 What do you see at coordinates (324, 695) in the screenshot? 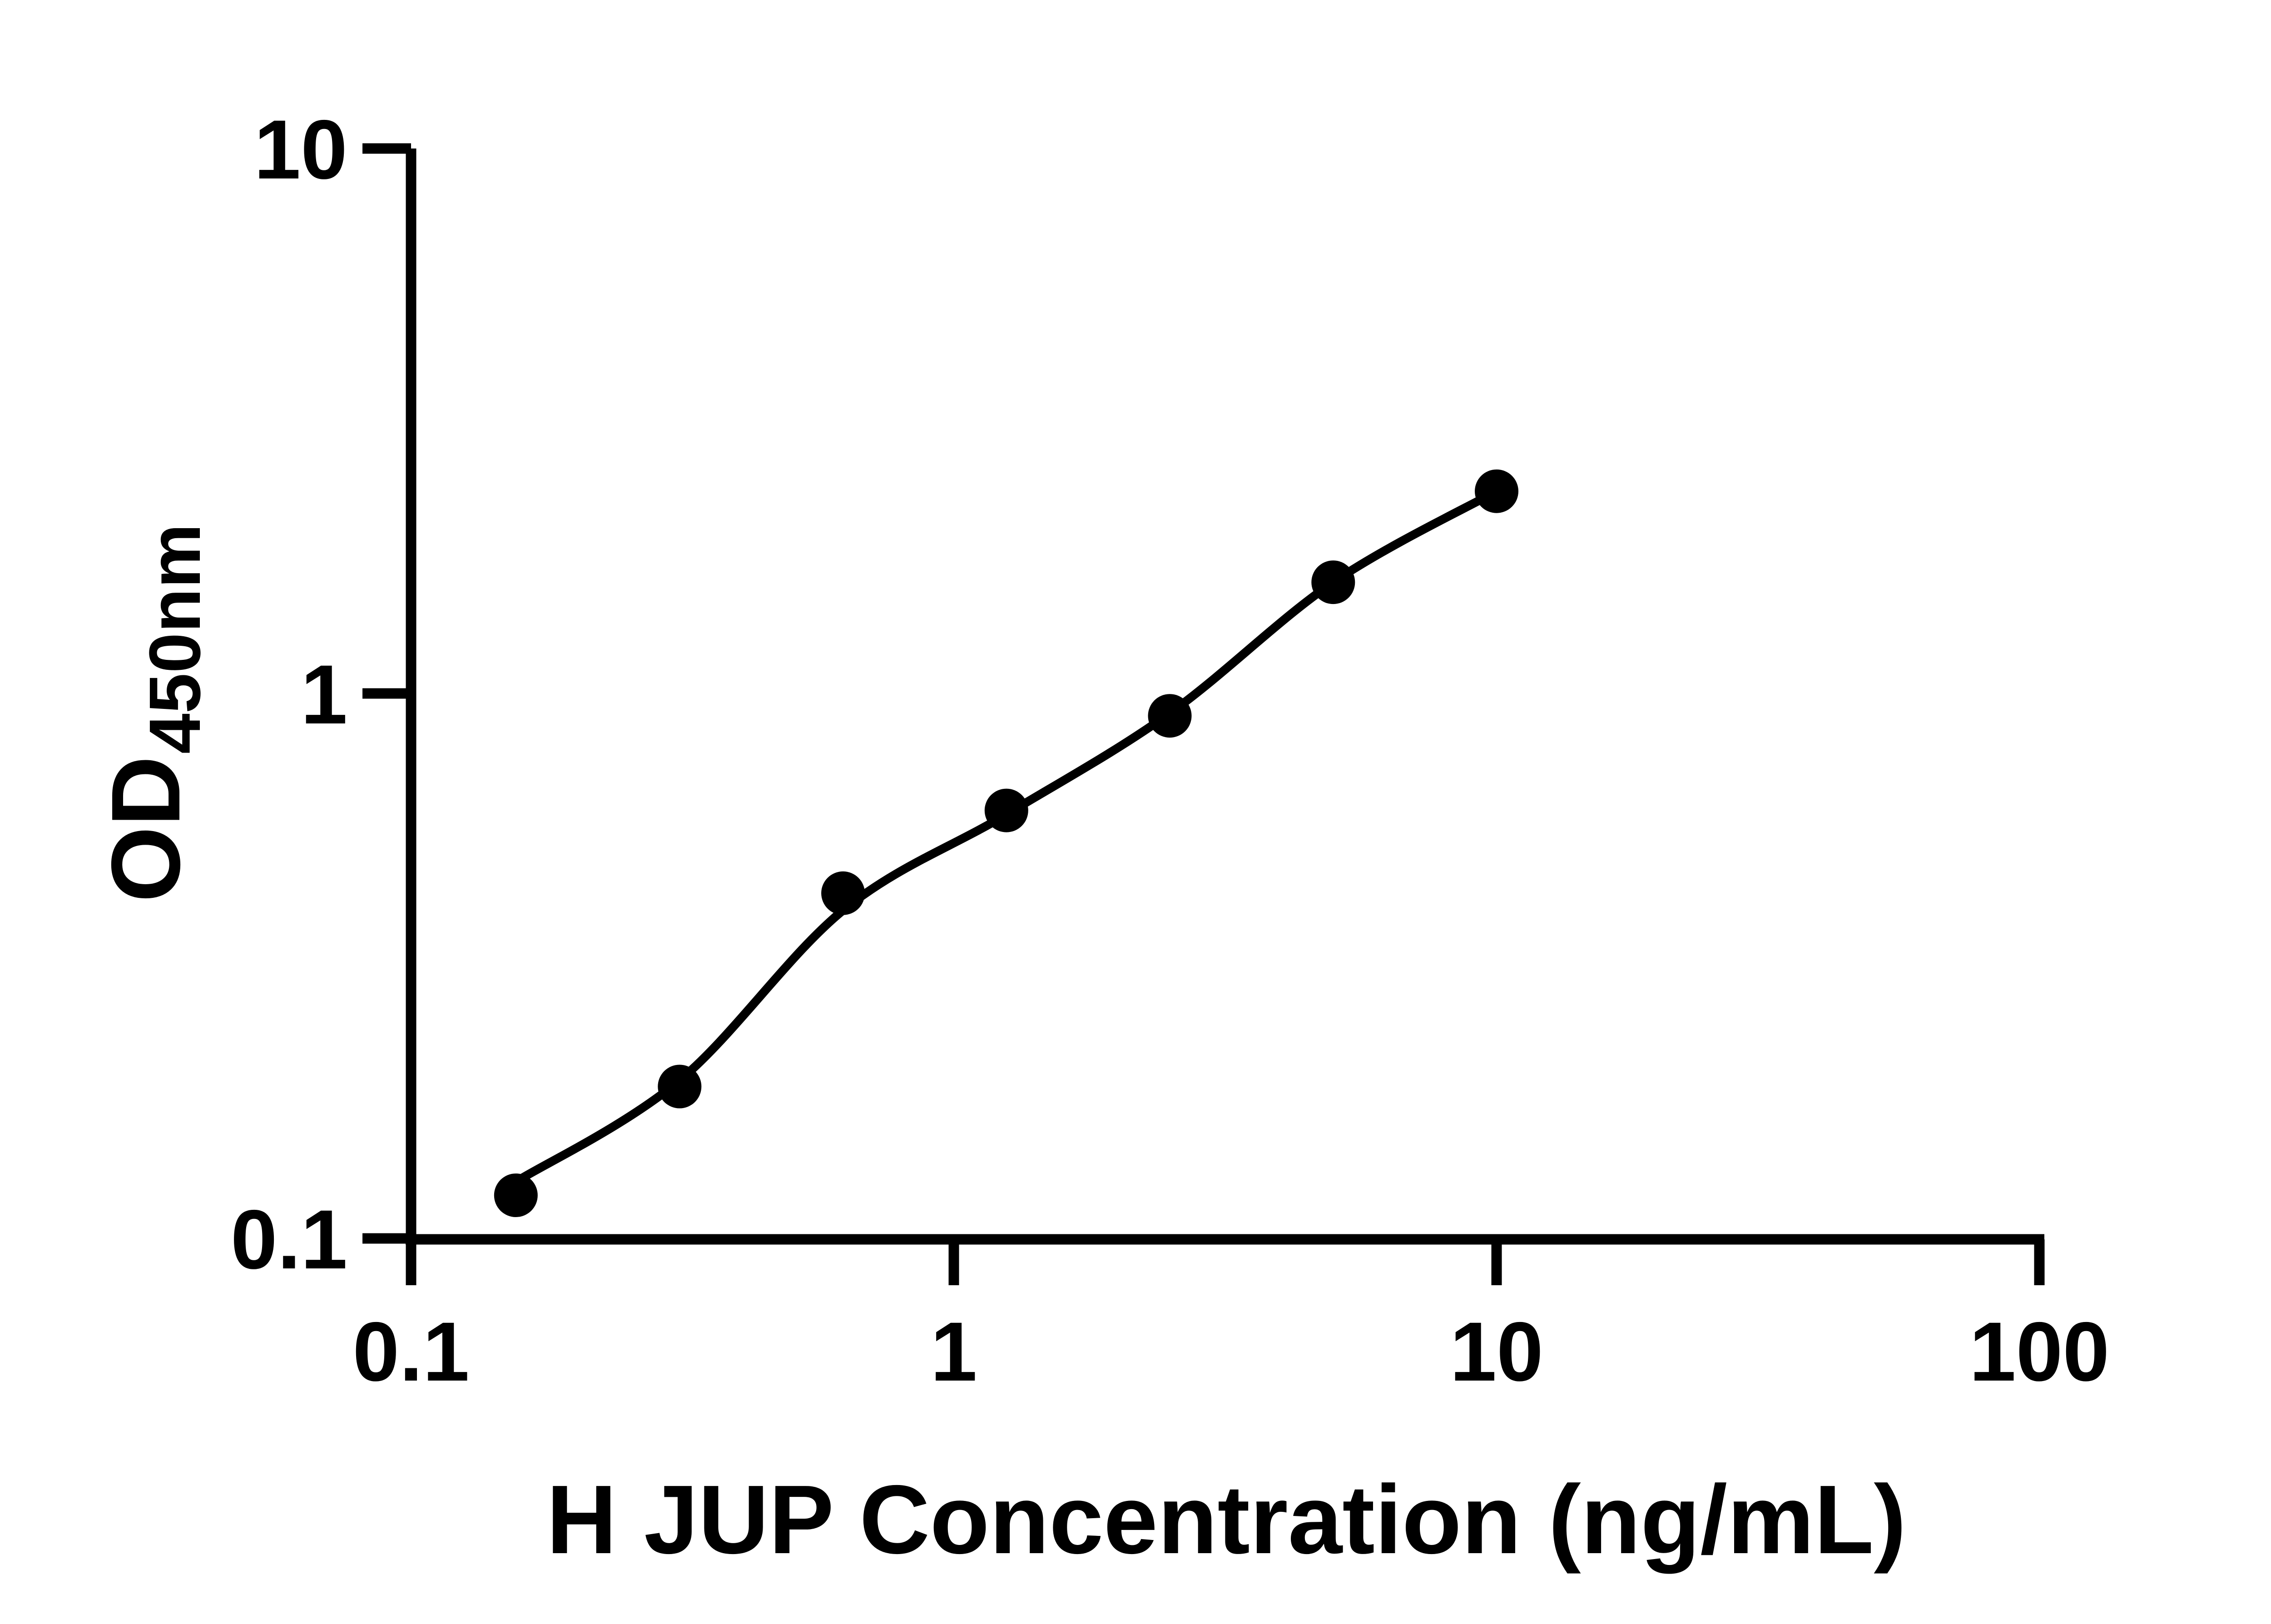
I see `y-tick-label: 1` at bounding box center [324, 695].